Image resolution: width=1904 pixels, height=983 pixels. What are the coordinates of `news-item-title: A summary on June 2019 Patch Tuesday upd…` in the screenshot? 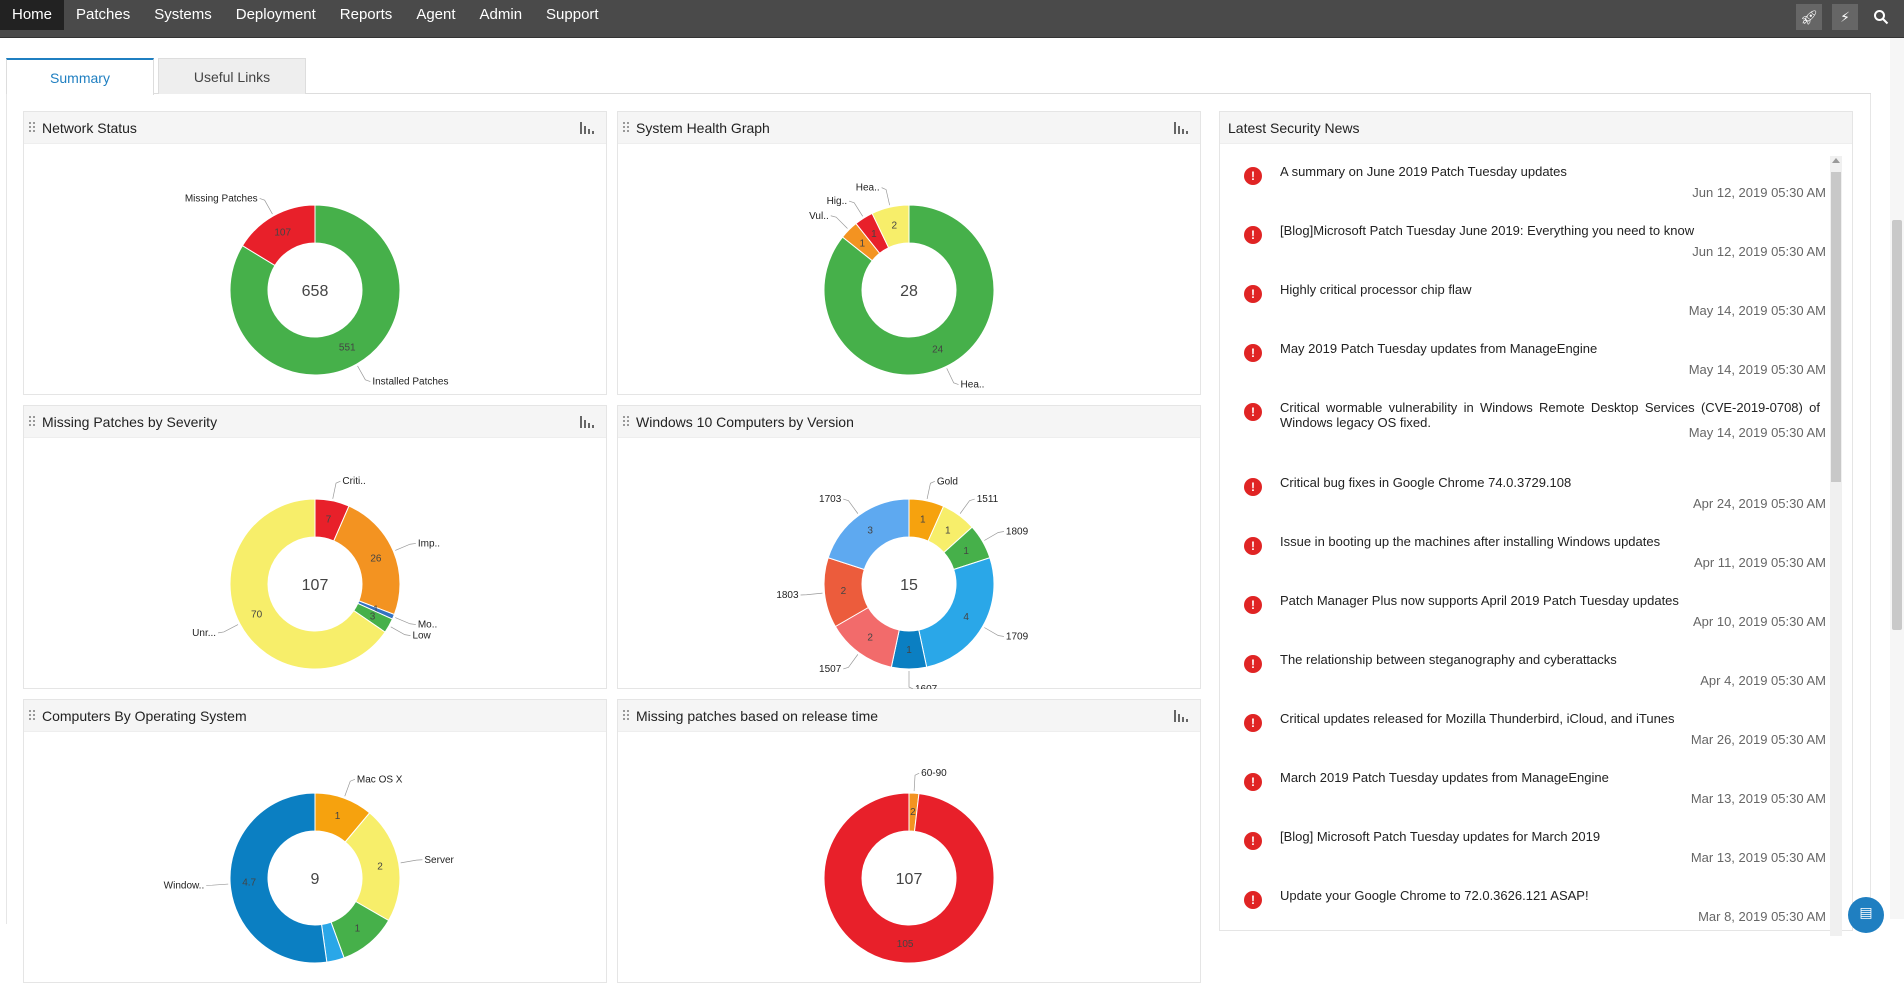 It's located at (1423, 171).